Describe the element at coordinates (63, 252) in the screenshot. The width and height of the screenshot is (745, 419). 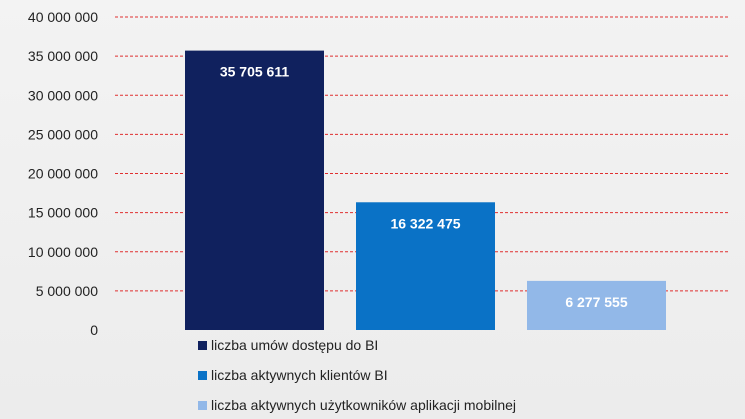
I see `y-tick-label: 10 000 000` at that location.